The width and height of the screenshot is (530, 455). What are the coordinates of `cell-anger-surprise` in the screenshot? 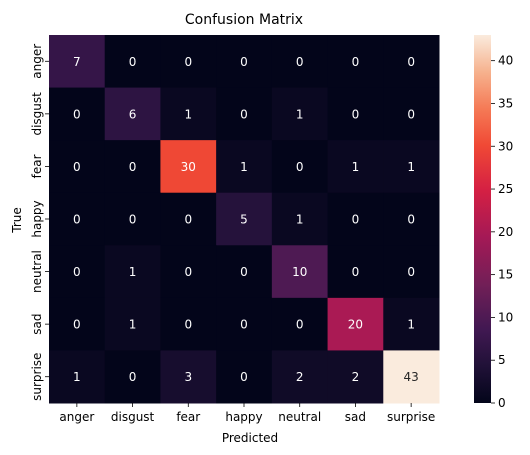 It's located at (411, 62).